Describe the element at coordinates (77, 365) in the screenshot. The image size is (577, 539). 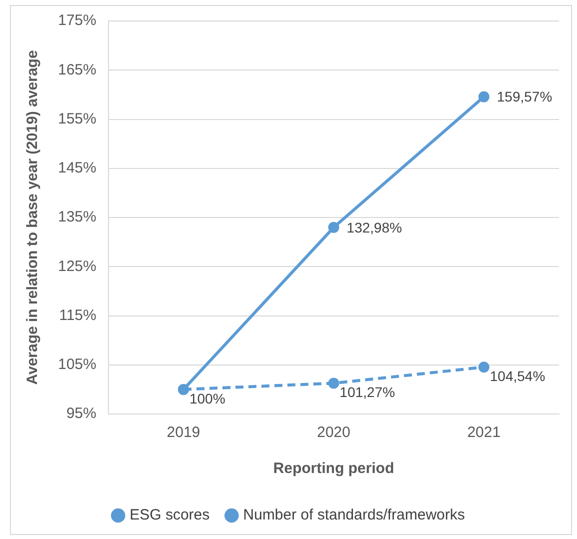
I see `y-tick-label: 105%` at that location.